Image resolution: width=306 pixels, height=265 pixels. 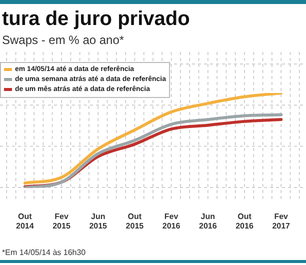 I want to click on x-tick-label: Fev 2016, so click(x=171, y=221).